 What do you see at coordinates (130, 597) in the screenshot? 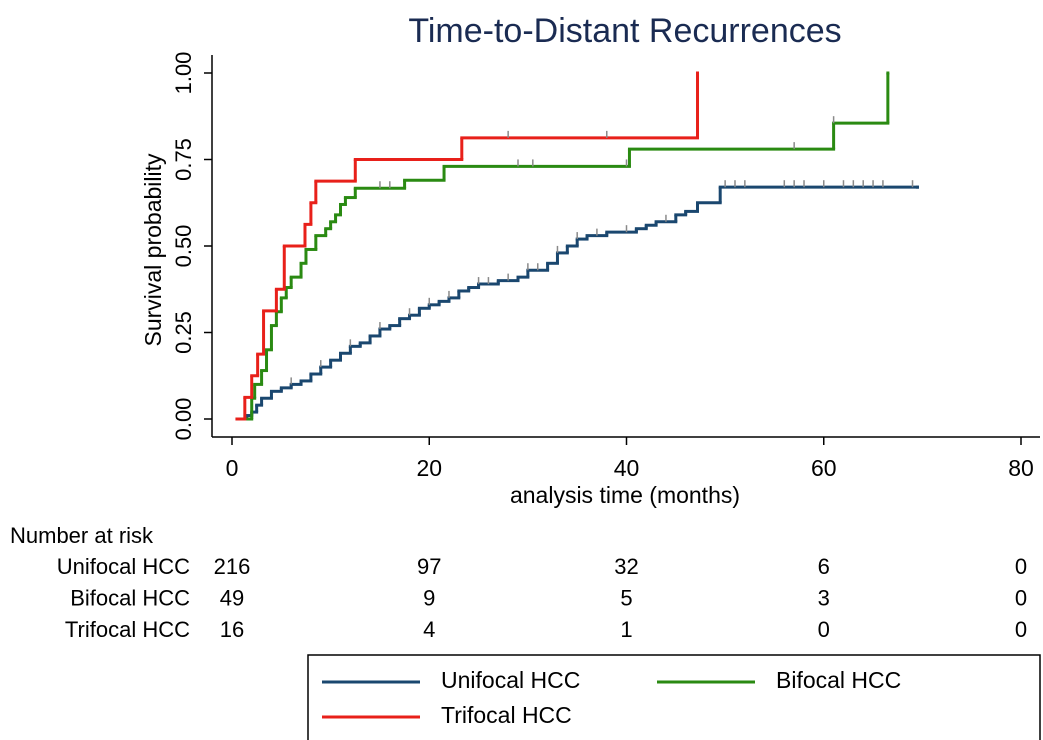
I see `risk-row-label: Bifocal HCC` at bounding box center [130, 597].